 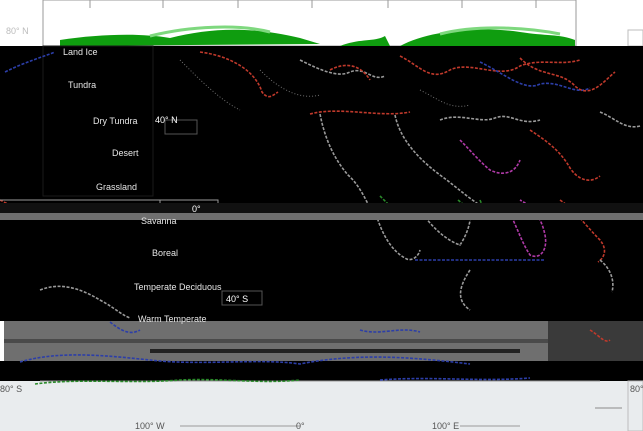 What do you see at coordinates (313, 4) in the screenshot?
I see `top-graticule` at bounding box center [313, 4].